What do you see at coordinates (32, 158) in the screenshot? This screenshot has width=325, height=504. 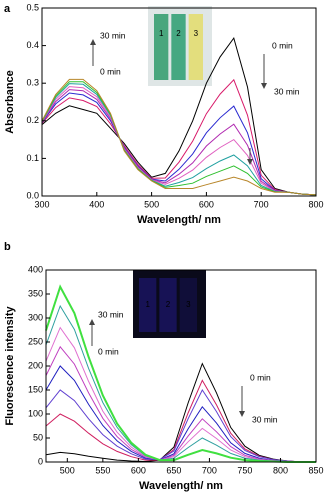 I see `y-tick-label: 0.1` at bounding box center [32, 158].